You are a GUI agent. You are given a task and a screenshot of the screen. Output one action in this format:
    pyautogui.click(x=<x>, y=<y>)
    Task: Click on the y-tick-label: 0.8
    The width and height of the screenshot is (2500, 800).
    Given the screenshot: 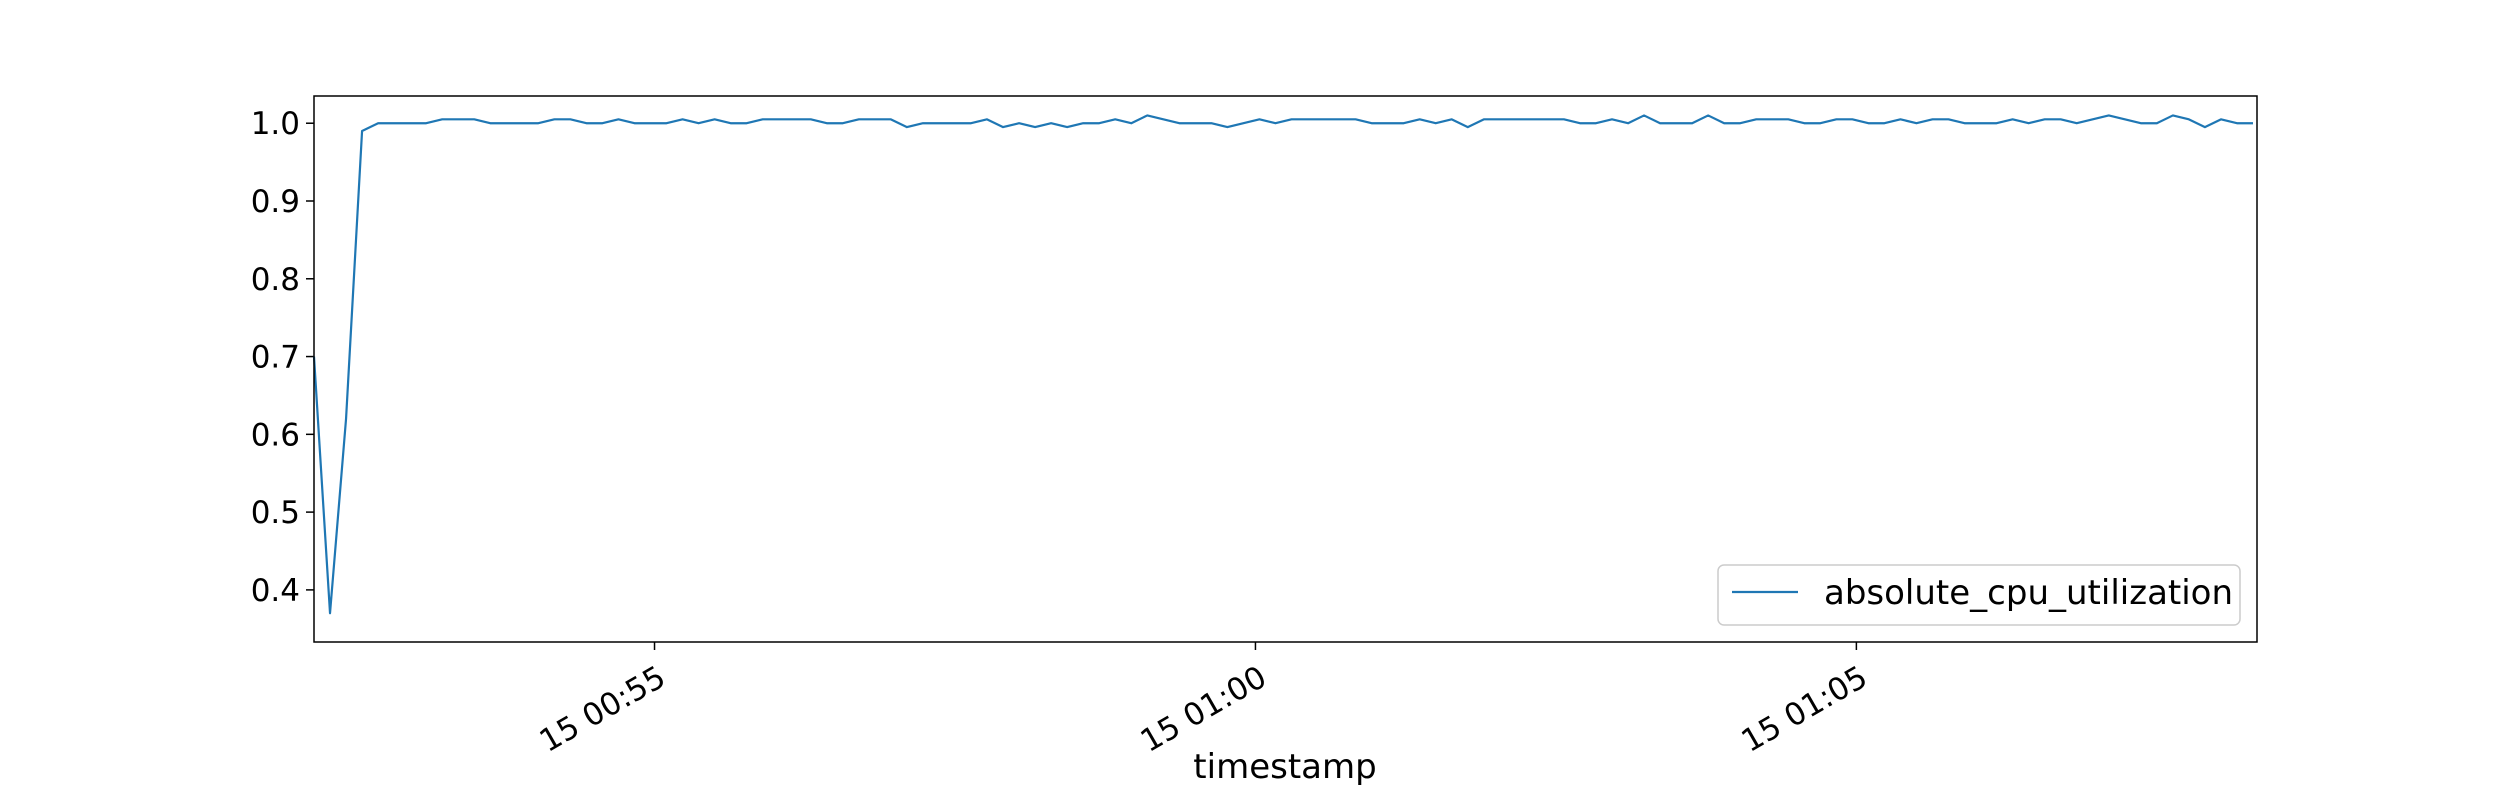 What is the action you would take?
    pyautogui.click(x=275, y=280)
    